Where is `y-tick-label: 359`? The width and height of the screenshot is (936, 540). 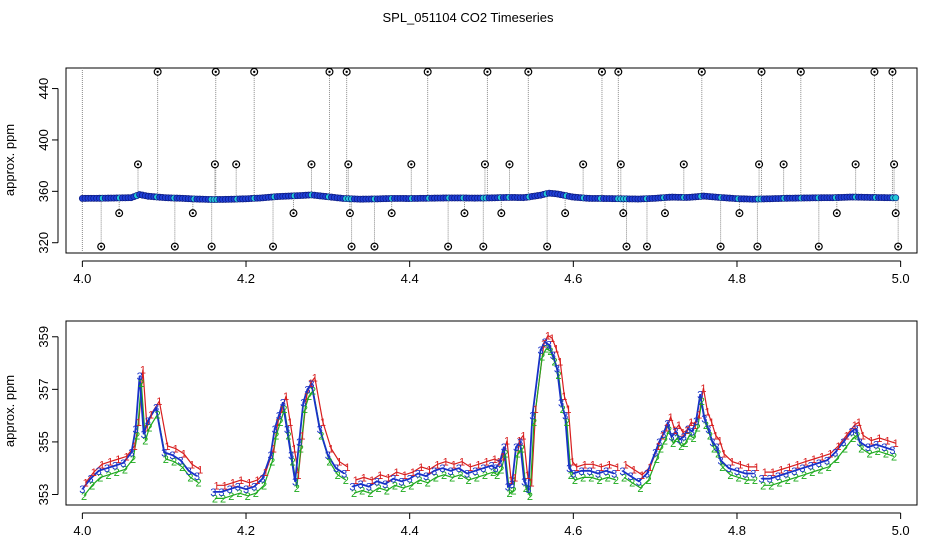
y-tick-label: 359 is located at coordinates (43, 337).